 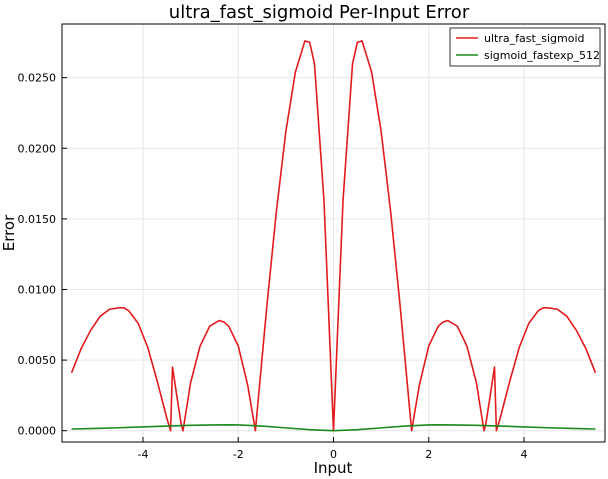 What do you see at coordinates (37, 219) in the screenshot?
I see `y-tick-label: 0.0150` at bounding box center [37, 219].